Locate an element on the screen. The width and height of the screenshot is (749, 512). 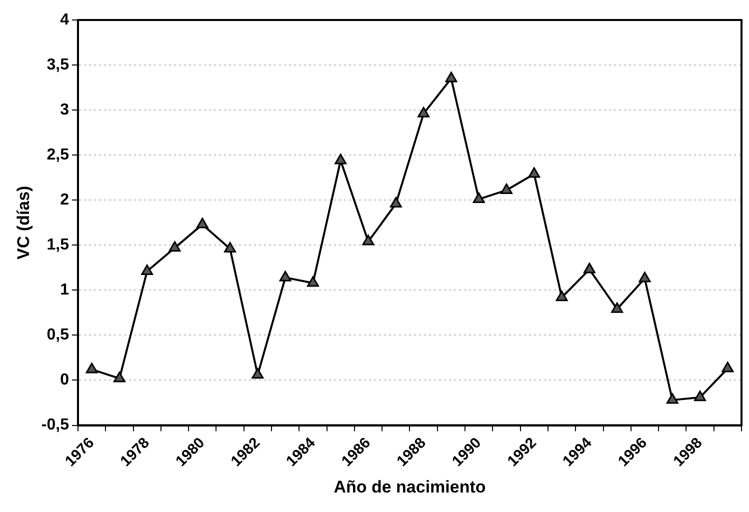
y-axis-title: VC (días) is located at coordinates (23, 223).